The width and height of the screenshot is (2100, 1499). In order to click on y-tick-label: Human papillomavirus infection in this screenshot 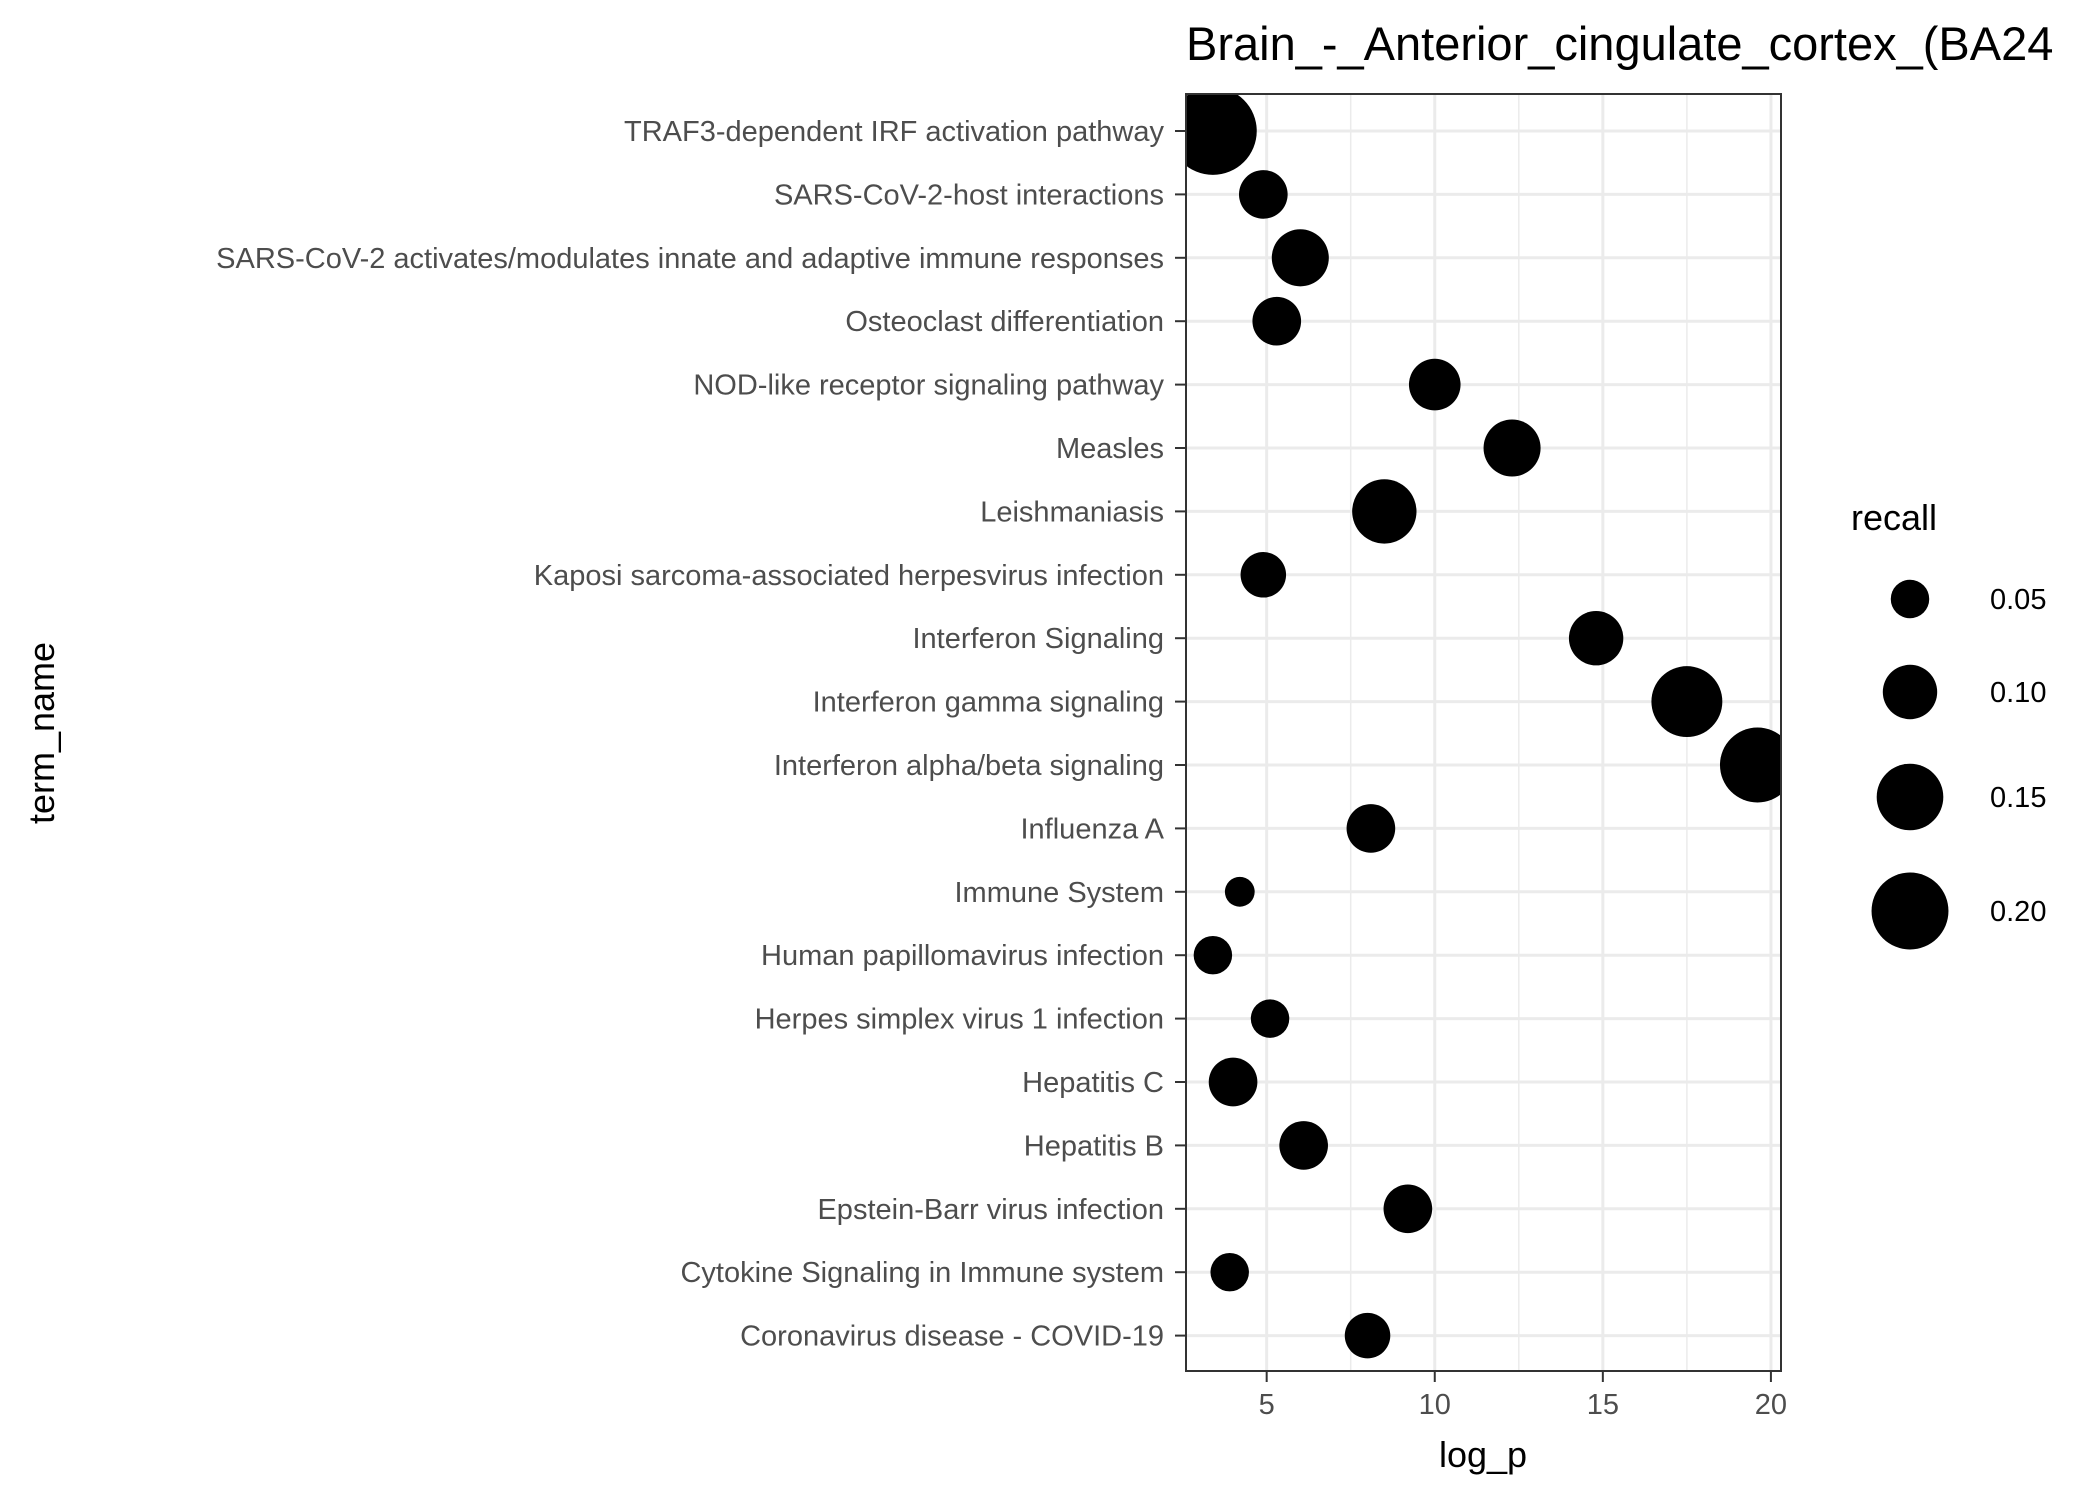, I will do `click(962, 956)`.